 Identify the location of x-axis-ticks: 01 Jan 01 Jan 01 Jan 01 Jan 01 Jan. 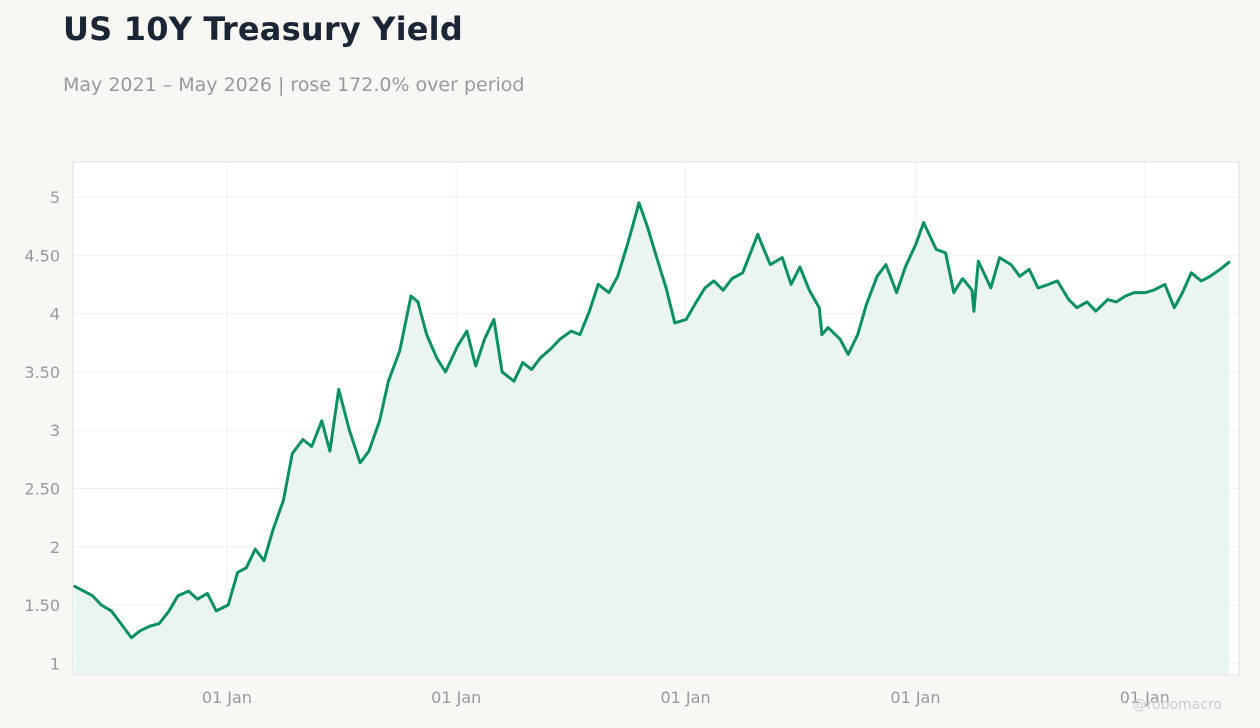
(686, 697).